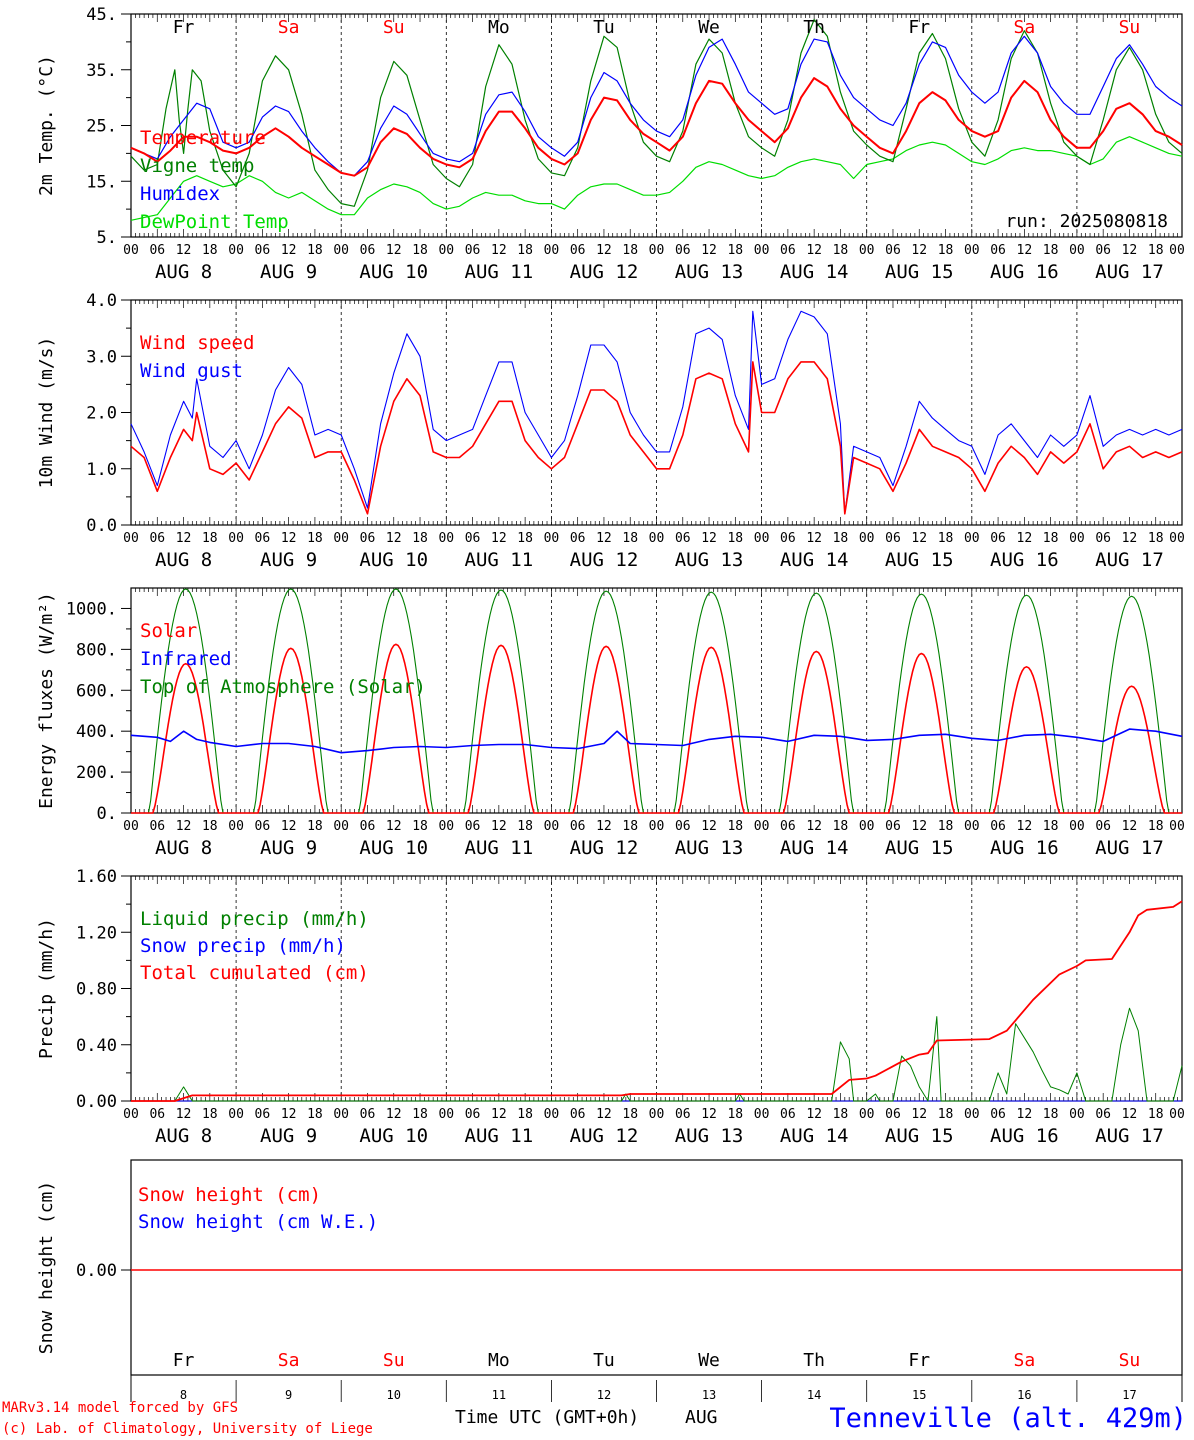 Image resolution: width=1194 pixels, height=1440 pixels. I want to click on y-tick-label: 0.80, so click(96, 990).